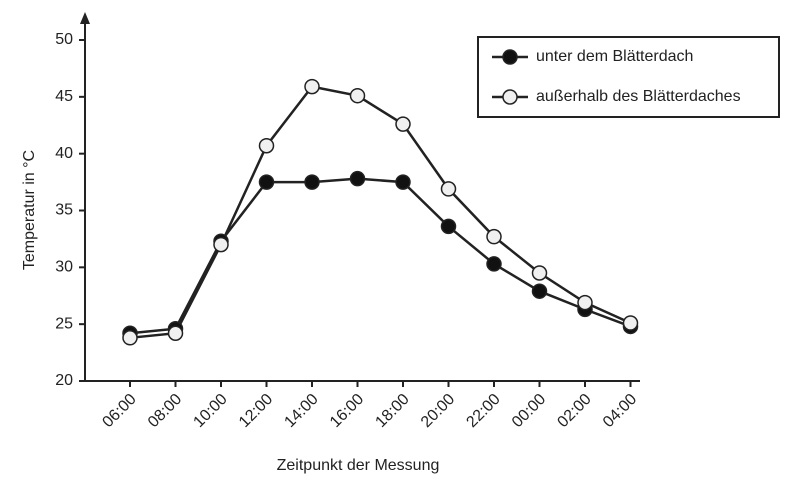 The image size is (795, 487). What do you see at coordinates (628, 77) in the screenshot?
I see `legend-box` at bounding box center [628, 77].